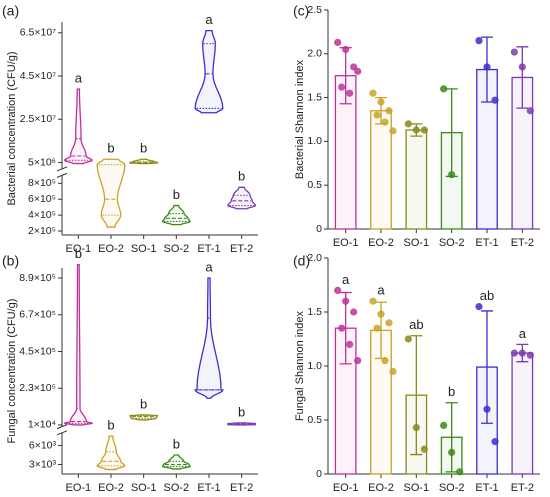 The height and width of the screenshot is (497, 550). What do you see at coordinates (37, 278) in the screenshot?
I see `y-tick-label: 8.9×10⁵` at bounding box center [37, 278].